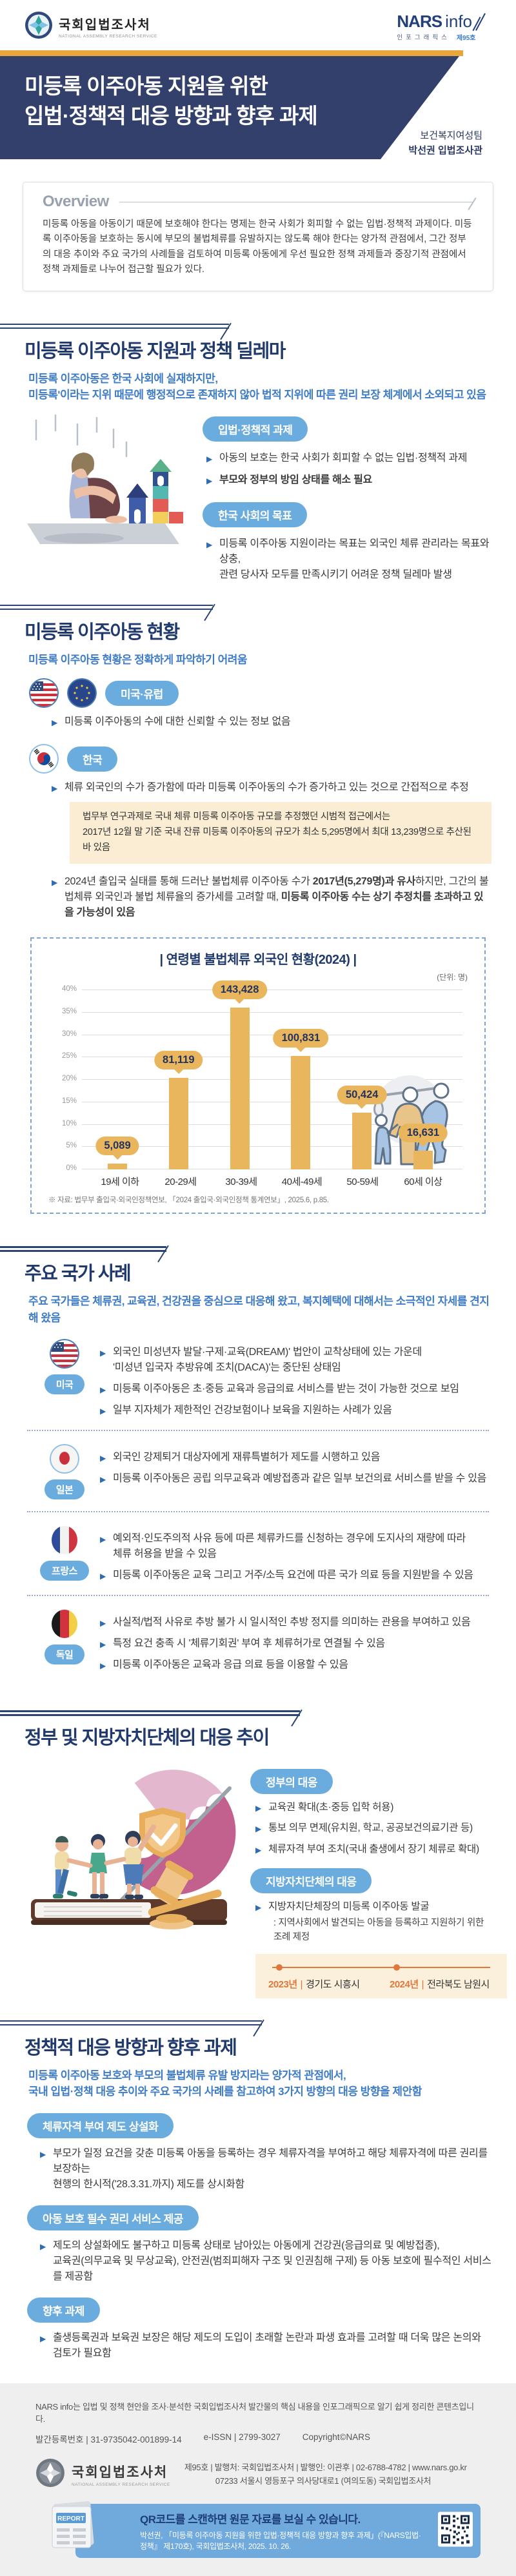 This screenshot has width=516, height=2576. I want to click on y-tick-label: 35%, so click(69, 1011).